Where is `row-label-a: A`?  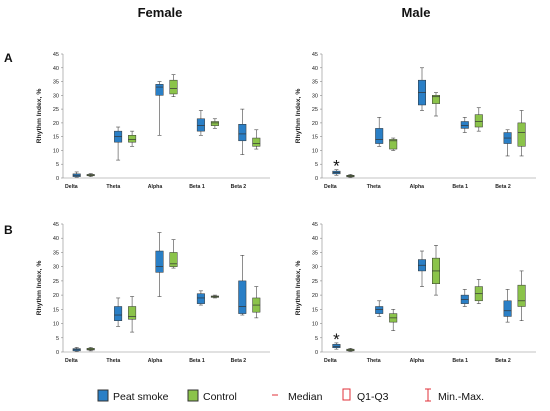
row-label-a: A is located at coordinates (8, 58).